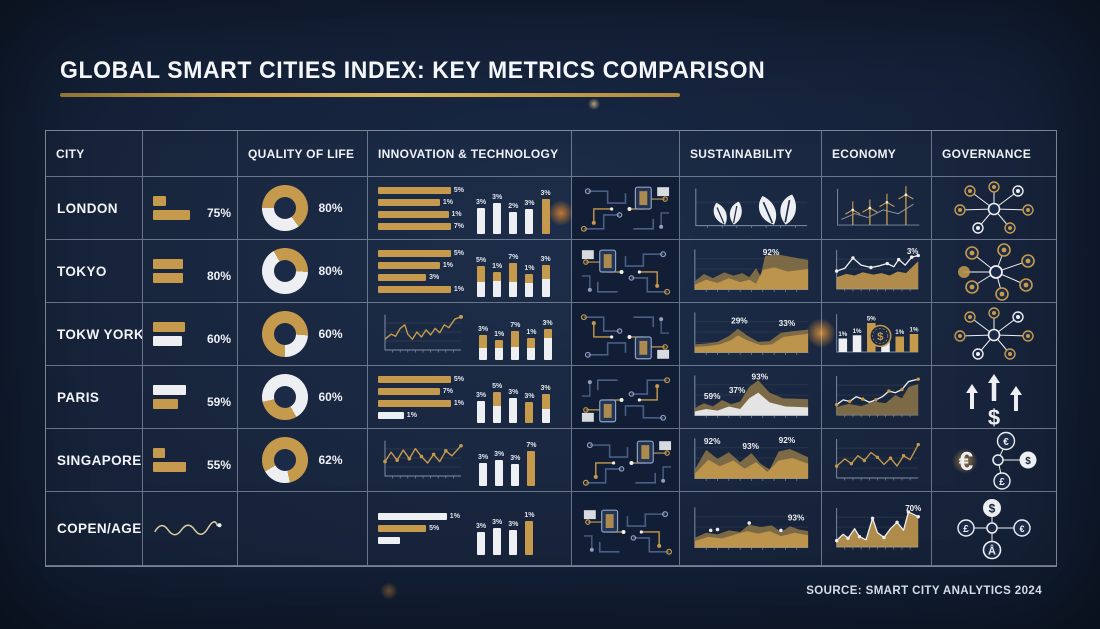 The image size is (1100, 629). I want to click on economy-chart: 3%, so click(877, 269).